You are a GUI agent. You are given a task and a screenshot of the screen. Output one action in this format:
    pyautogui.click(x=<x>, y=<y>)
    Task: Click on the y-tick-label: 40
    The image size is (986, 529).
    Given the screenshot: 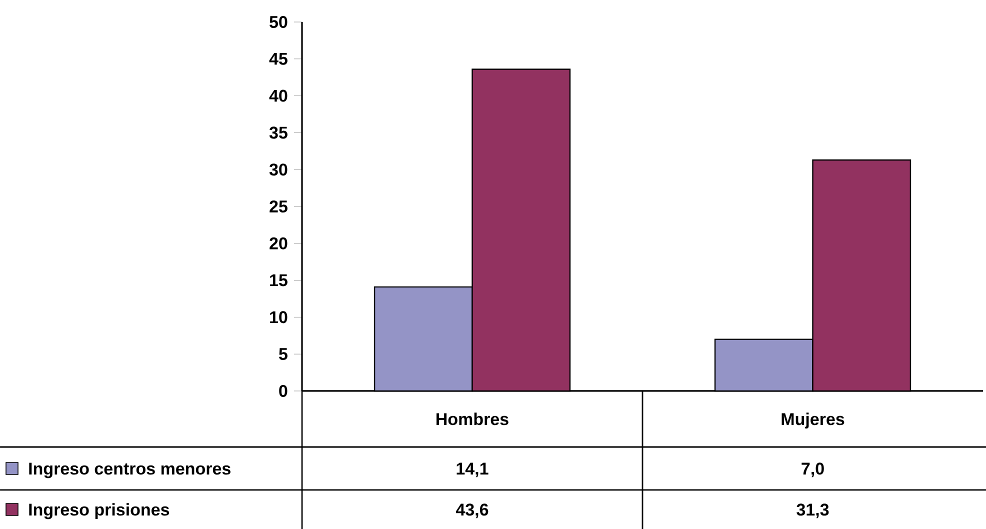 What is the action you would take?
    pyautogui.click(x=278, y=96)
    